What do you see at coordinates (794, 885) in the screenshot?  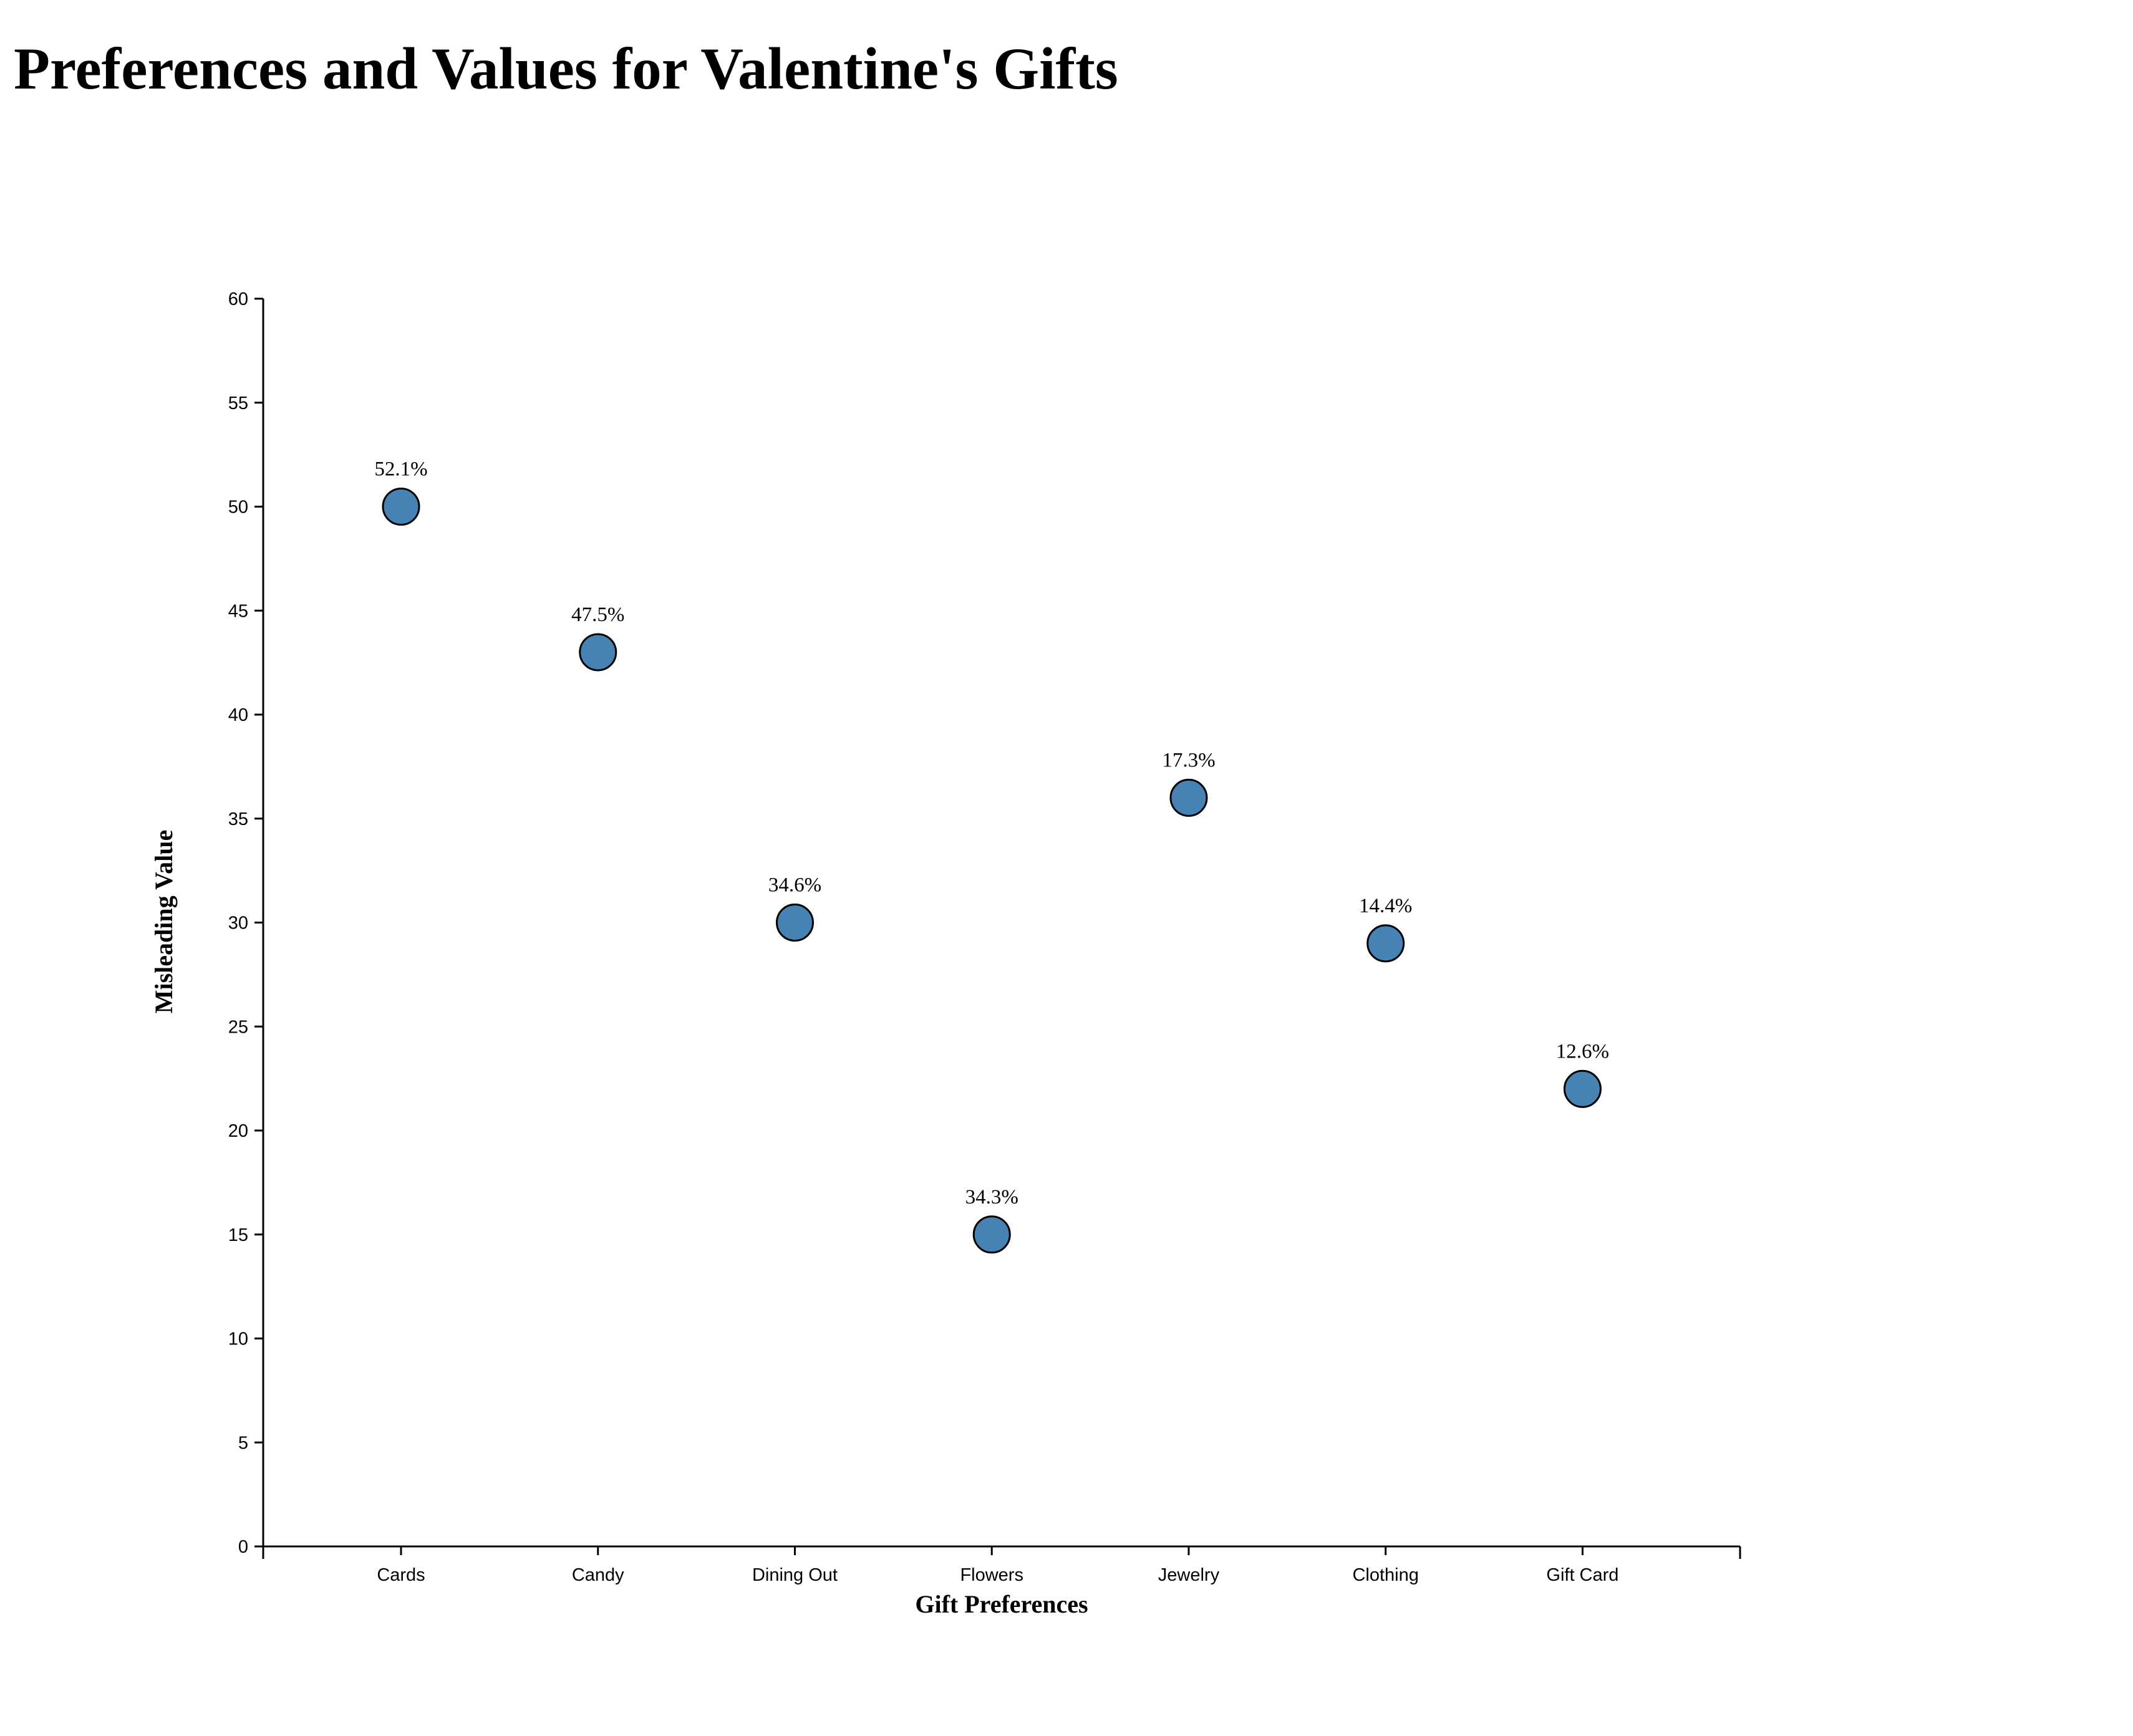 I see `data-label: 34.6%` at bounding box center [794, 885].